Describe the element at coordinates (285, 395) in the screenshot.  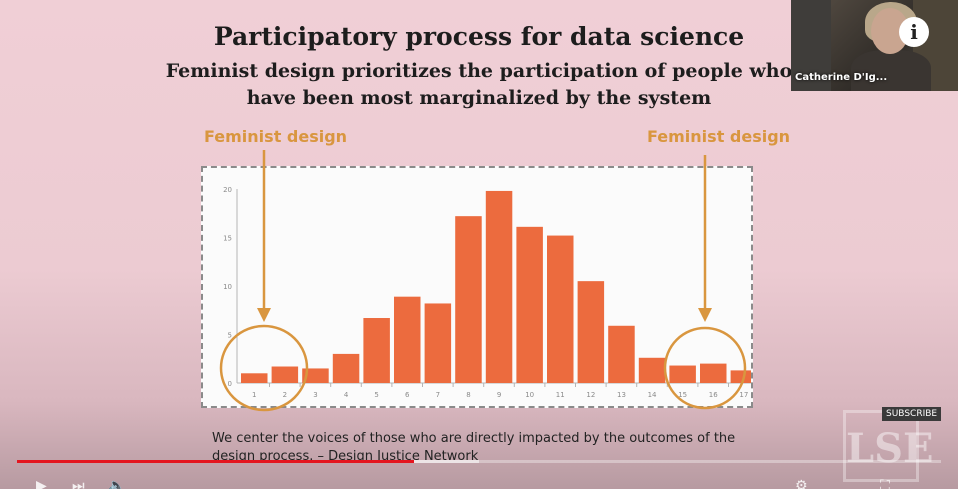
I see `x-tick-label: 2` at that location.